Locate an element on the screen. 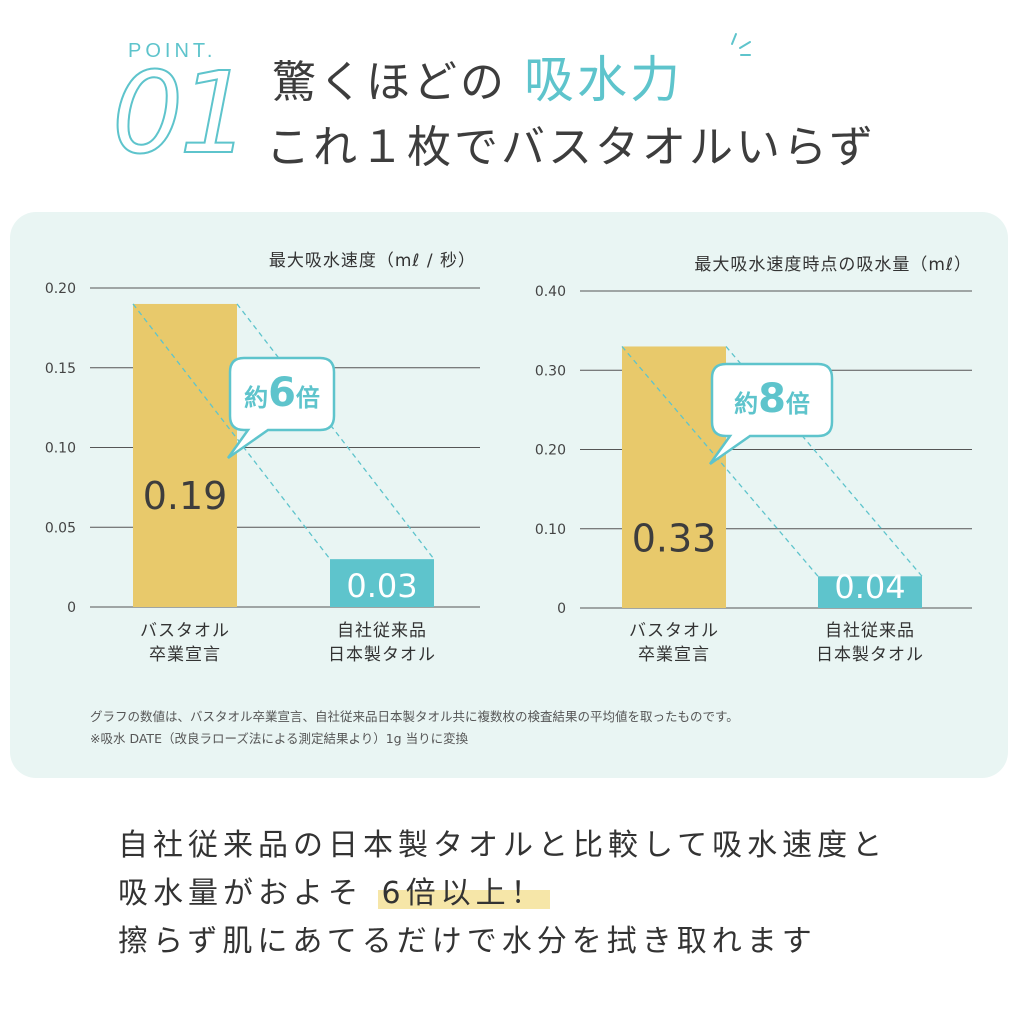  callout-text: 約6倍 is located at coordinates (282, 393).